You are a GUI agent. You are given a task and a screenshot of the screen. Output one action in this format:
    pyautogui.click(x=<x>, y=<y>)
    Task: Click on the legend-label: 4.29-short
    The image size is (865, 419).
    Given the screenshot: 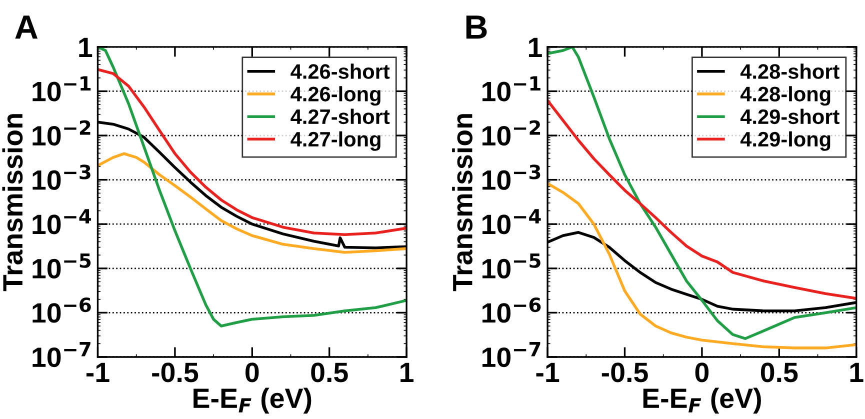 What is the action you would take?
    pyautogui.click(x=790, y=116)
    